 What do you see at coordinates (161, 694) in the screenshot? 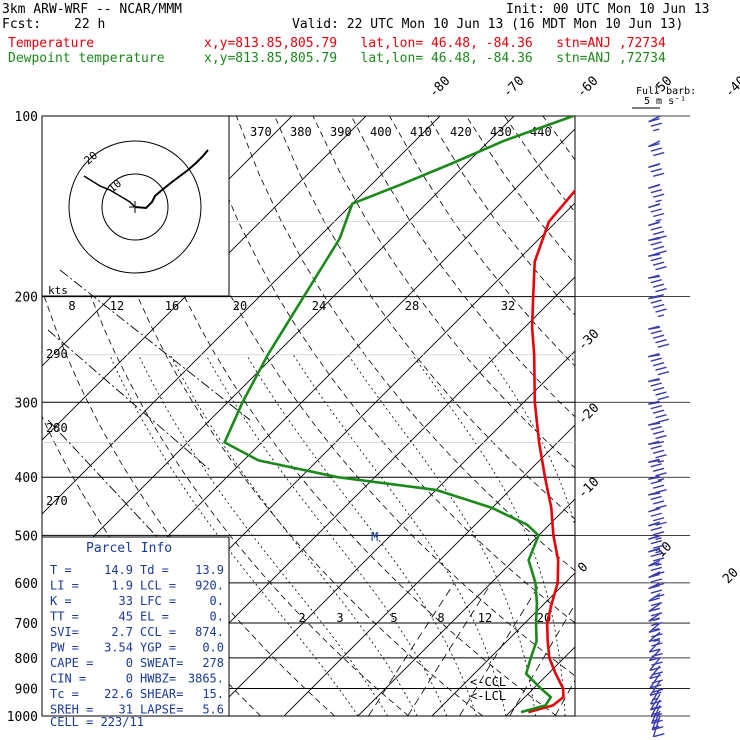
I see `parcel-key: SHEAR=` at bounding box center [161, 694].